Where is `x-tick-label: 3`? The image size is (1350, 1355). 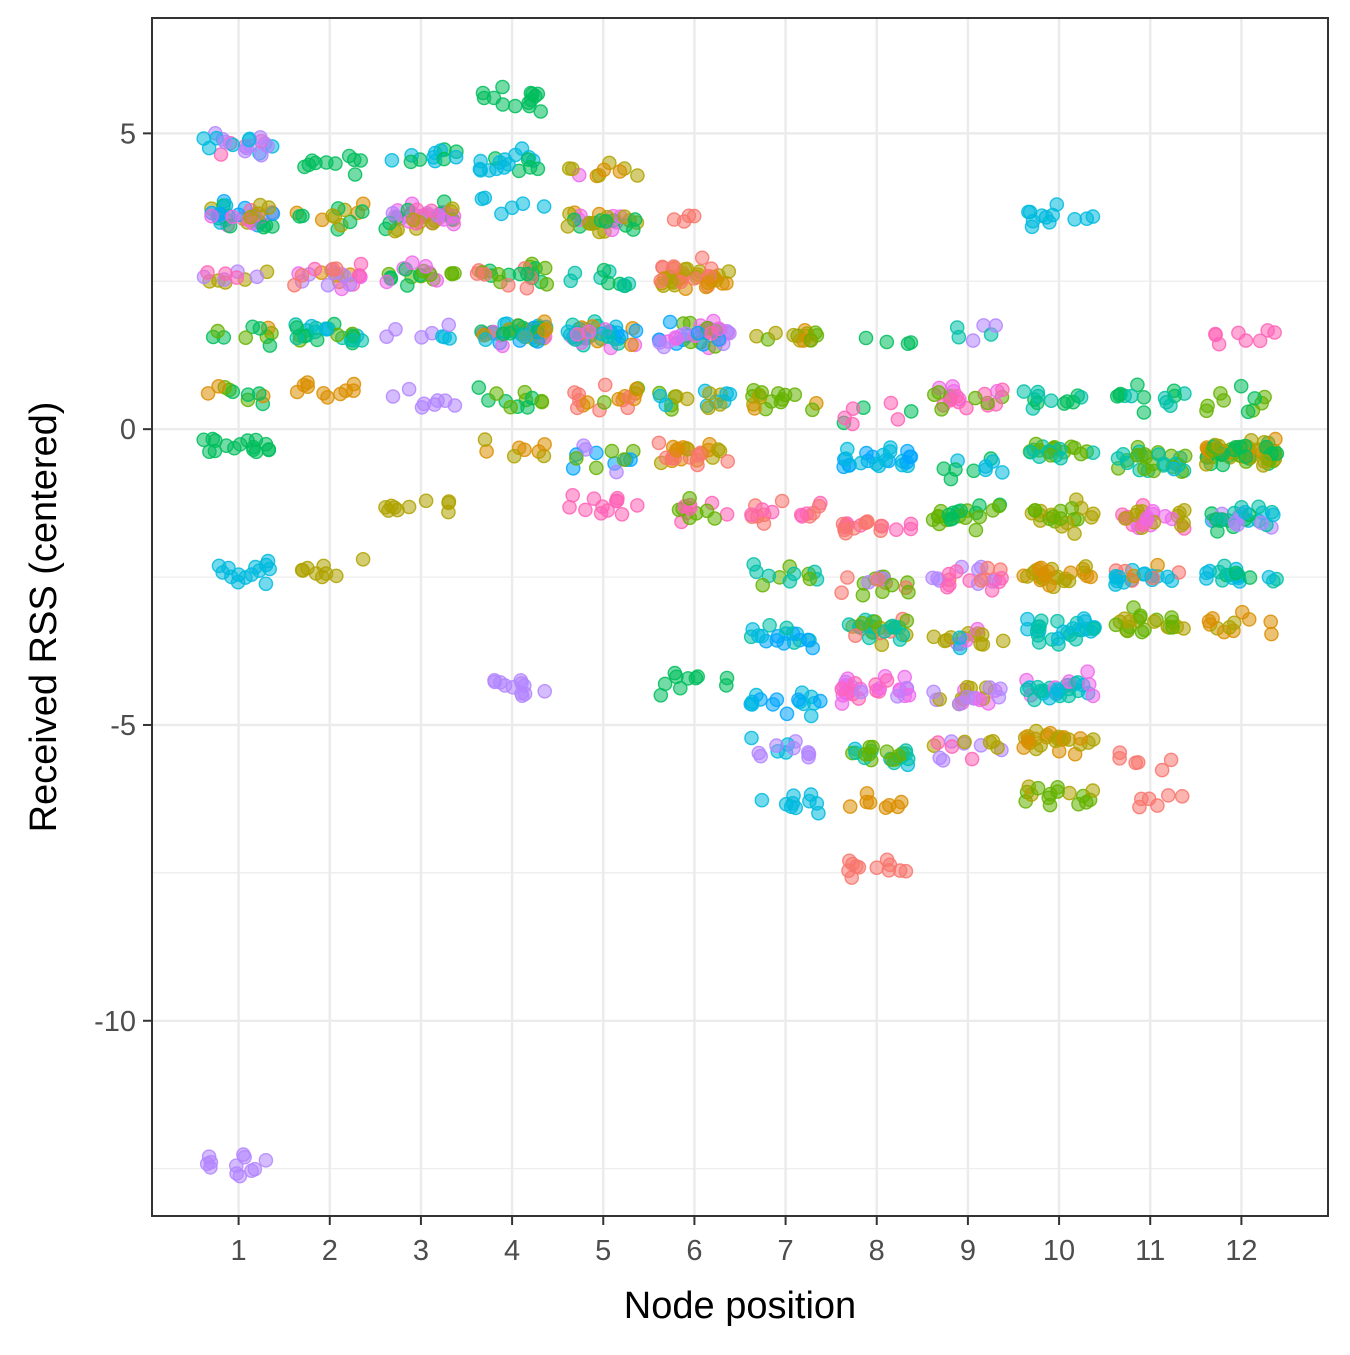 x-tick-label: 3 is located at coordinates (421, 1251).